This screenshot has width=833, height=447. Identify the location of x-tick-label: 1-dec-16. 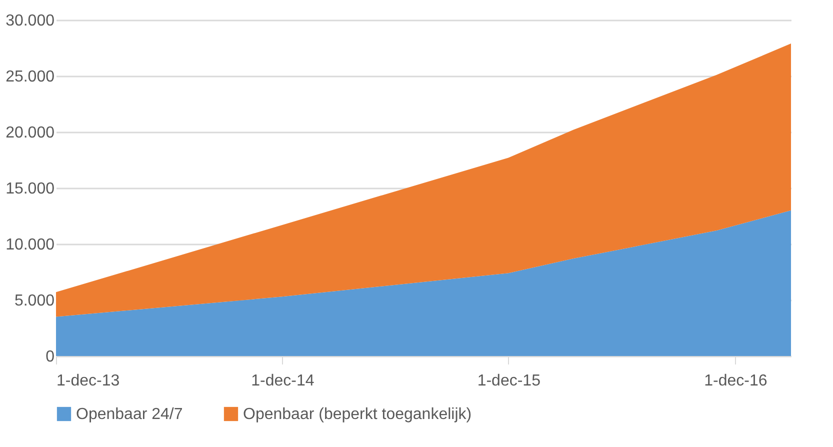
(736, 381).